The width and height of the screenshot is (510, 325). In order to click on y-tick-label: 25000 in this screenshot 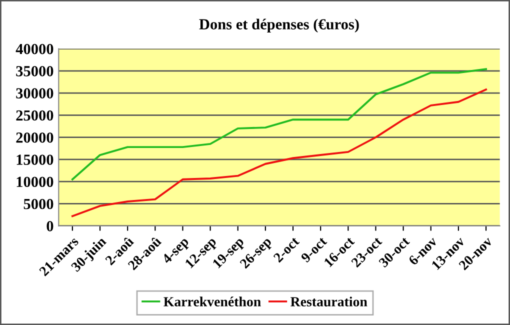, I will do `click(35, 115)`.